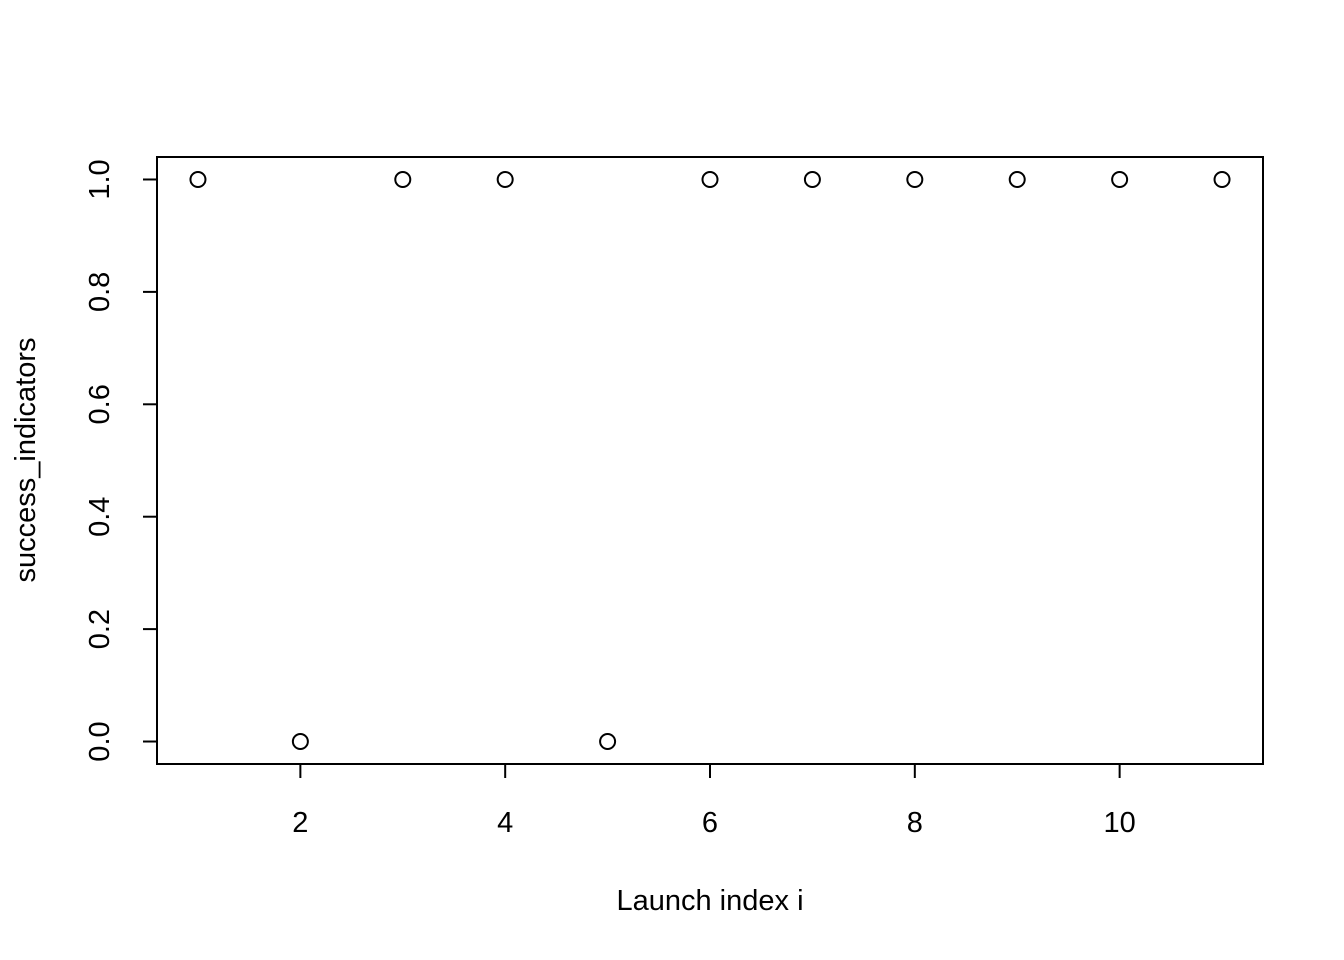  I want to click on y-tick-label: 0.4, so click(100, 517).